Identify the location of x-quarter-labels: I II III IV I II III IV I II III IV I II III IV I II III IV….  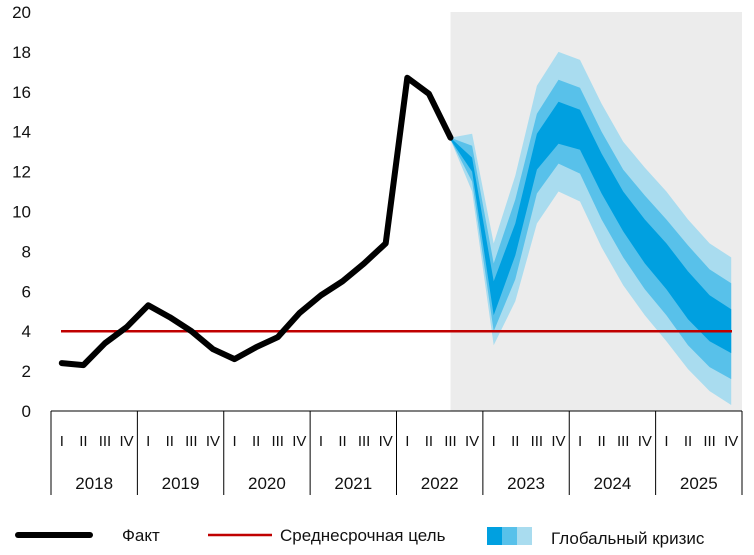
(399, 441).